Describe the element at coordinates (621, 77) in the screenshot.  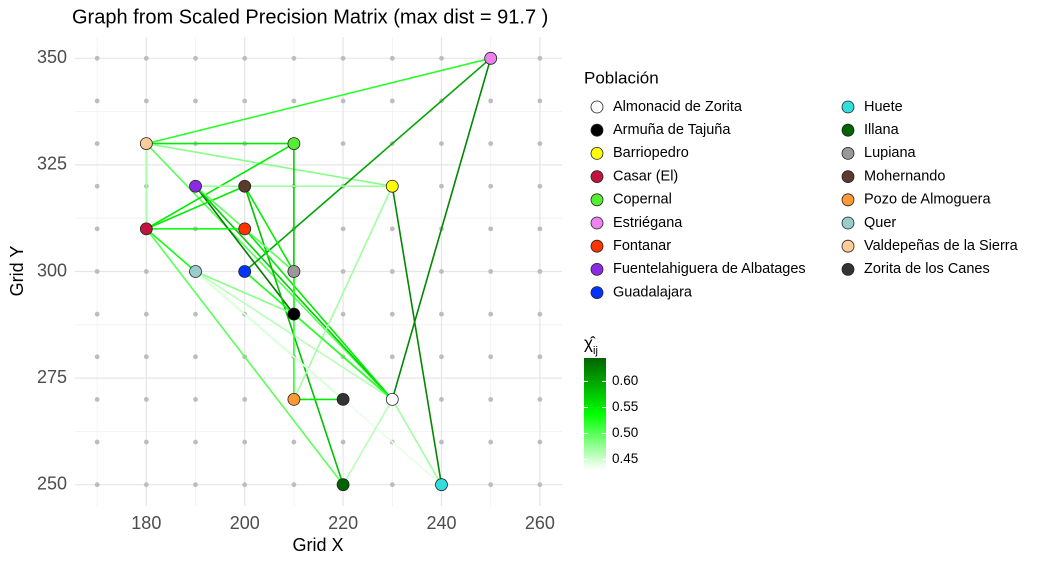
I see `legend-title: Población` at that location.